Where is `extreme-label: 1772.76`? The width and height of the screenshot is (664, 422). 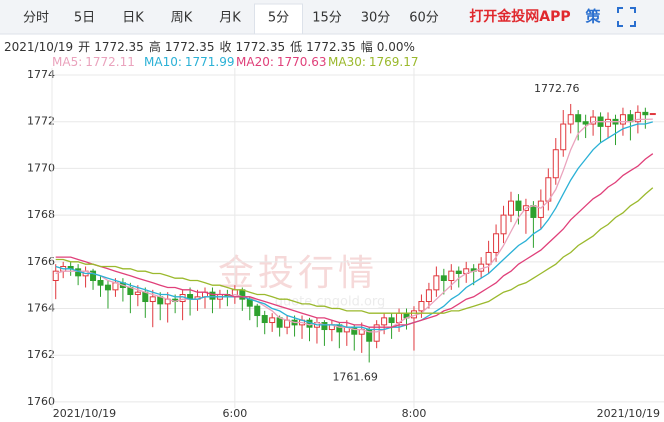
extreme-label: 1772.76 is located at coordinates (557, 88).